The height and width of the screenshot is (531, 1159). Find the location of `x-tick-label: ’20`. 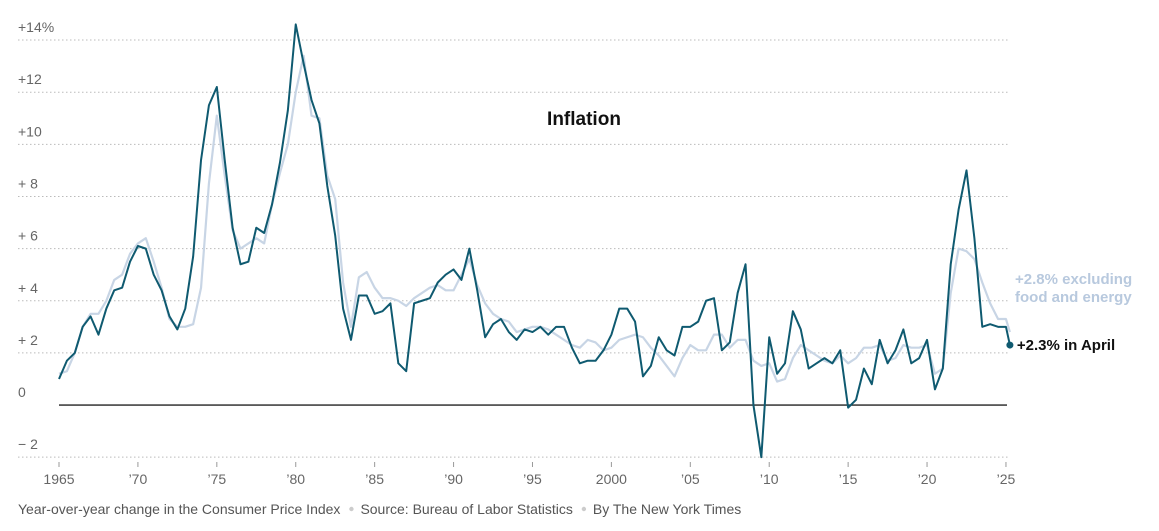

x-tick-label: ’20 is located at coordinates (927, 479).